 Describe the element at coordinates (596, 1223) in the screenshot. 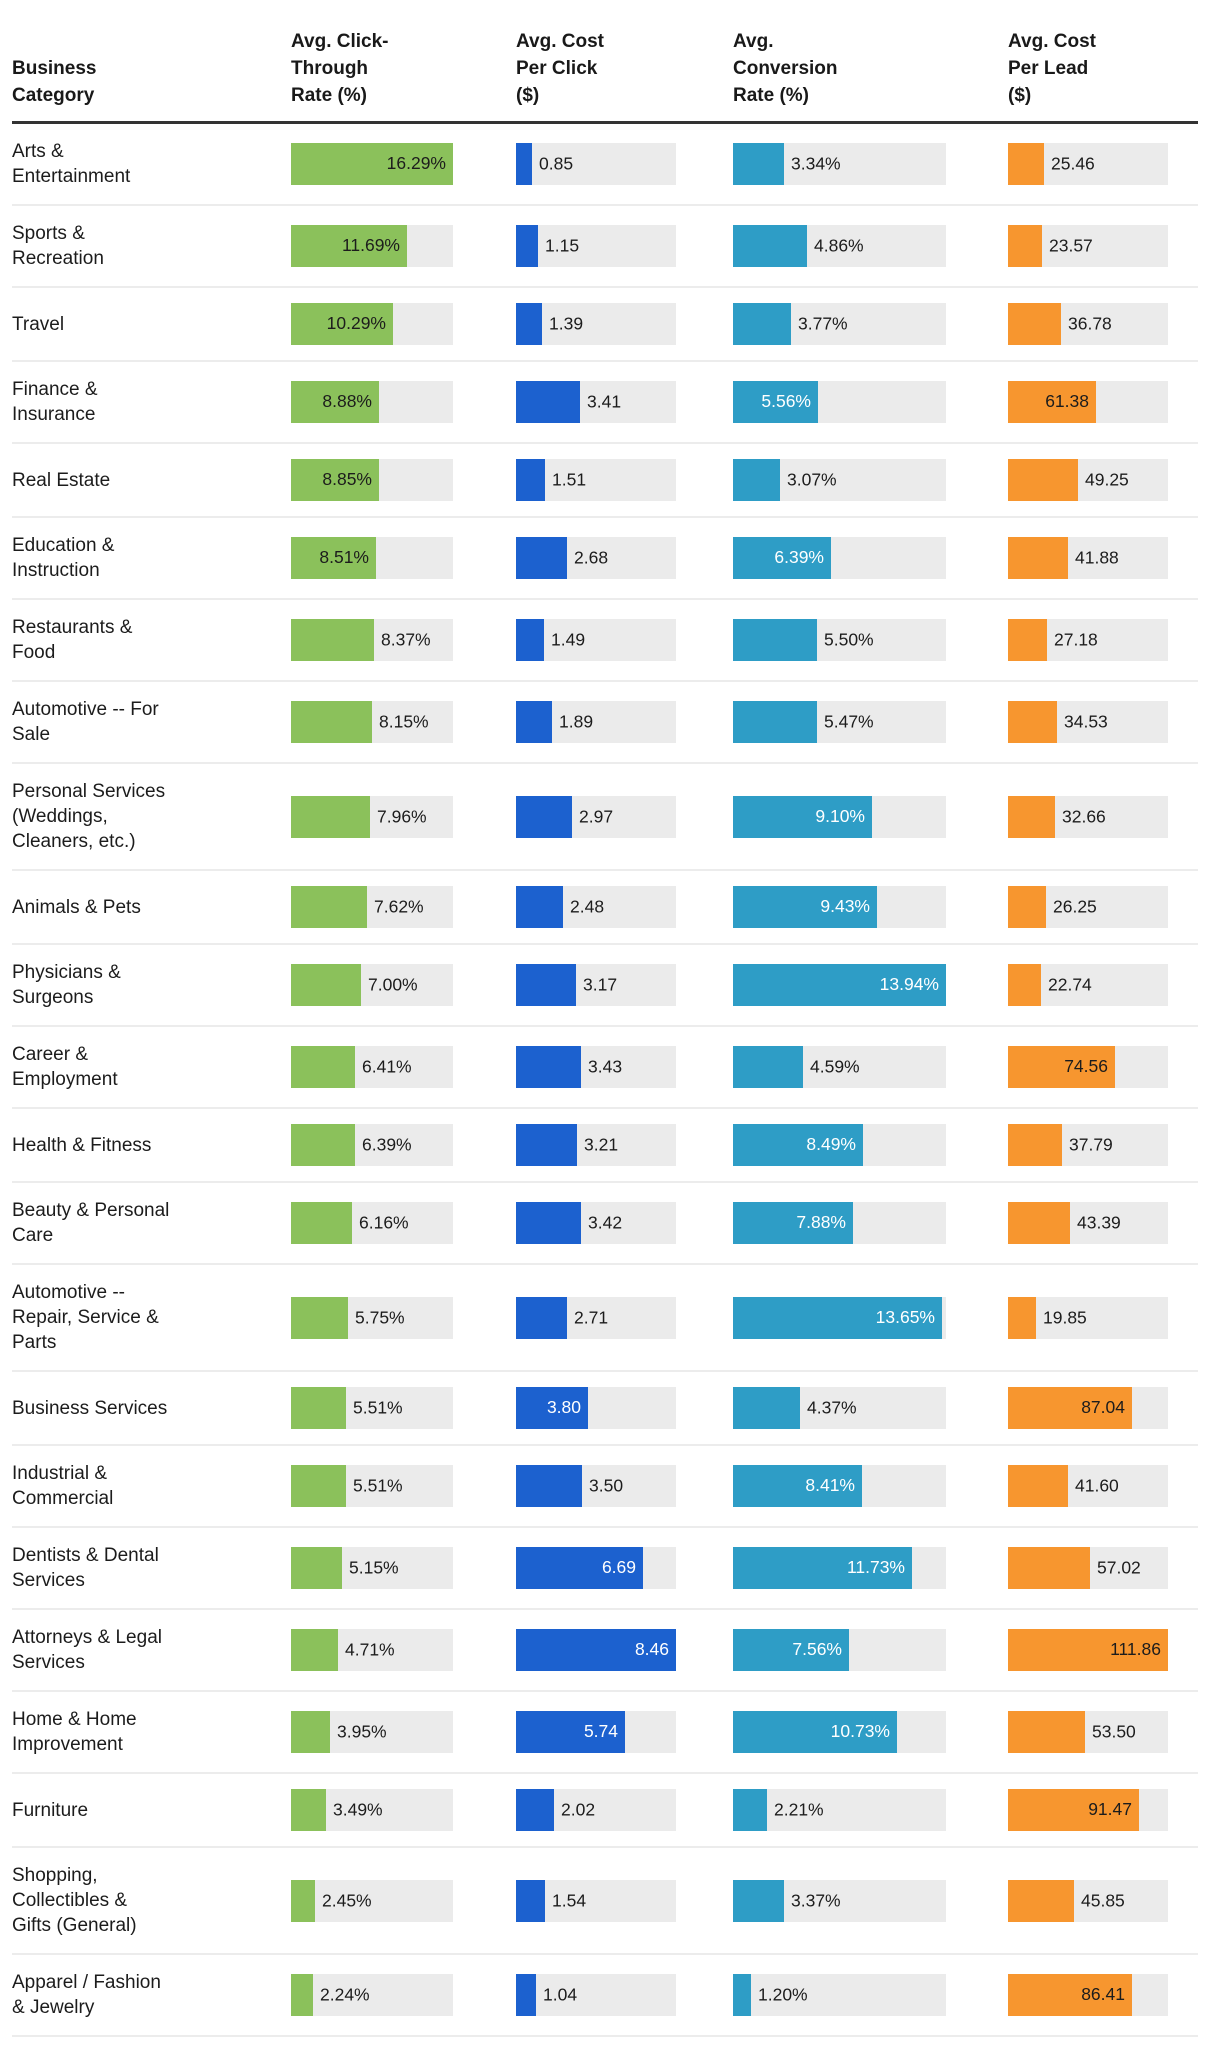

I see `cpc-bar-track: 3.42` at that location.